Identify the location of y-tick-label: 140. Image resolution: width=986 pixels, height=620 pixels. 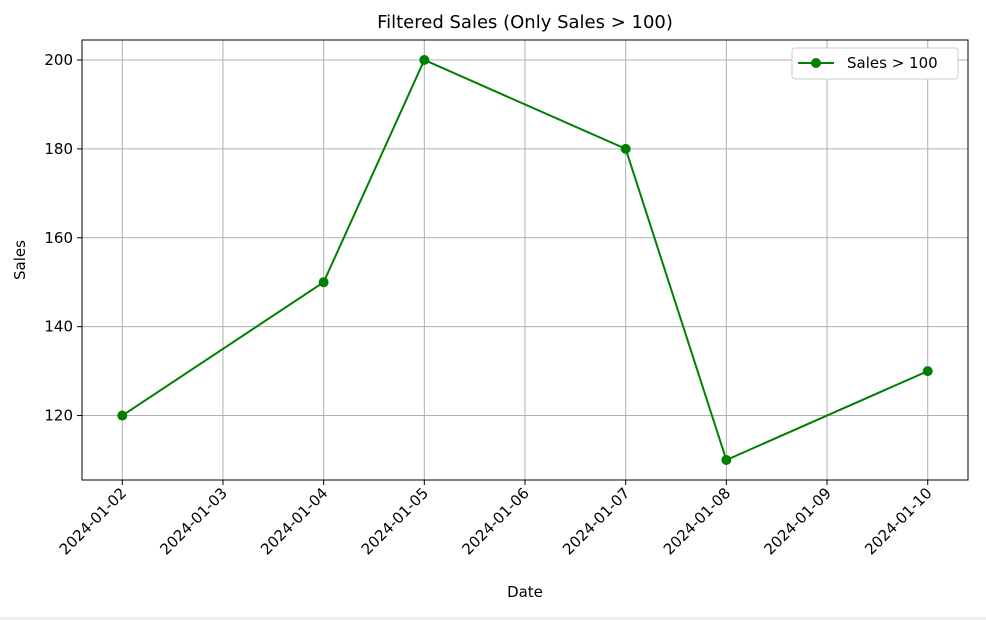
(58, 327).